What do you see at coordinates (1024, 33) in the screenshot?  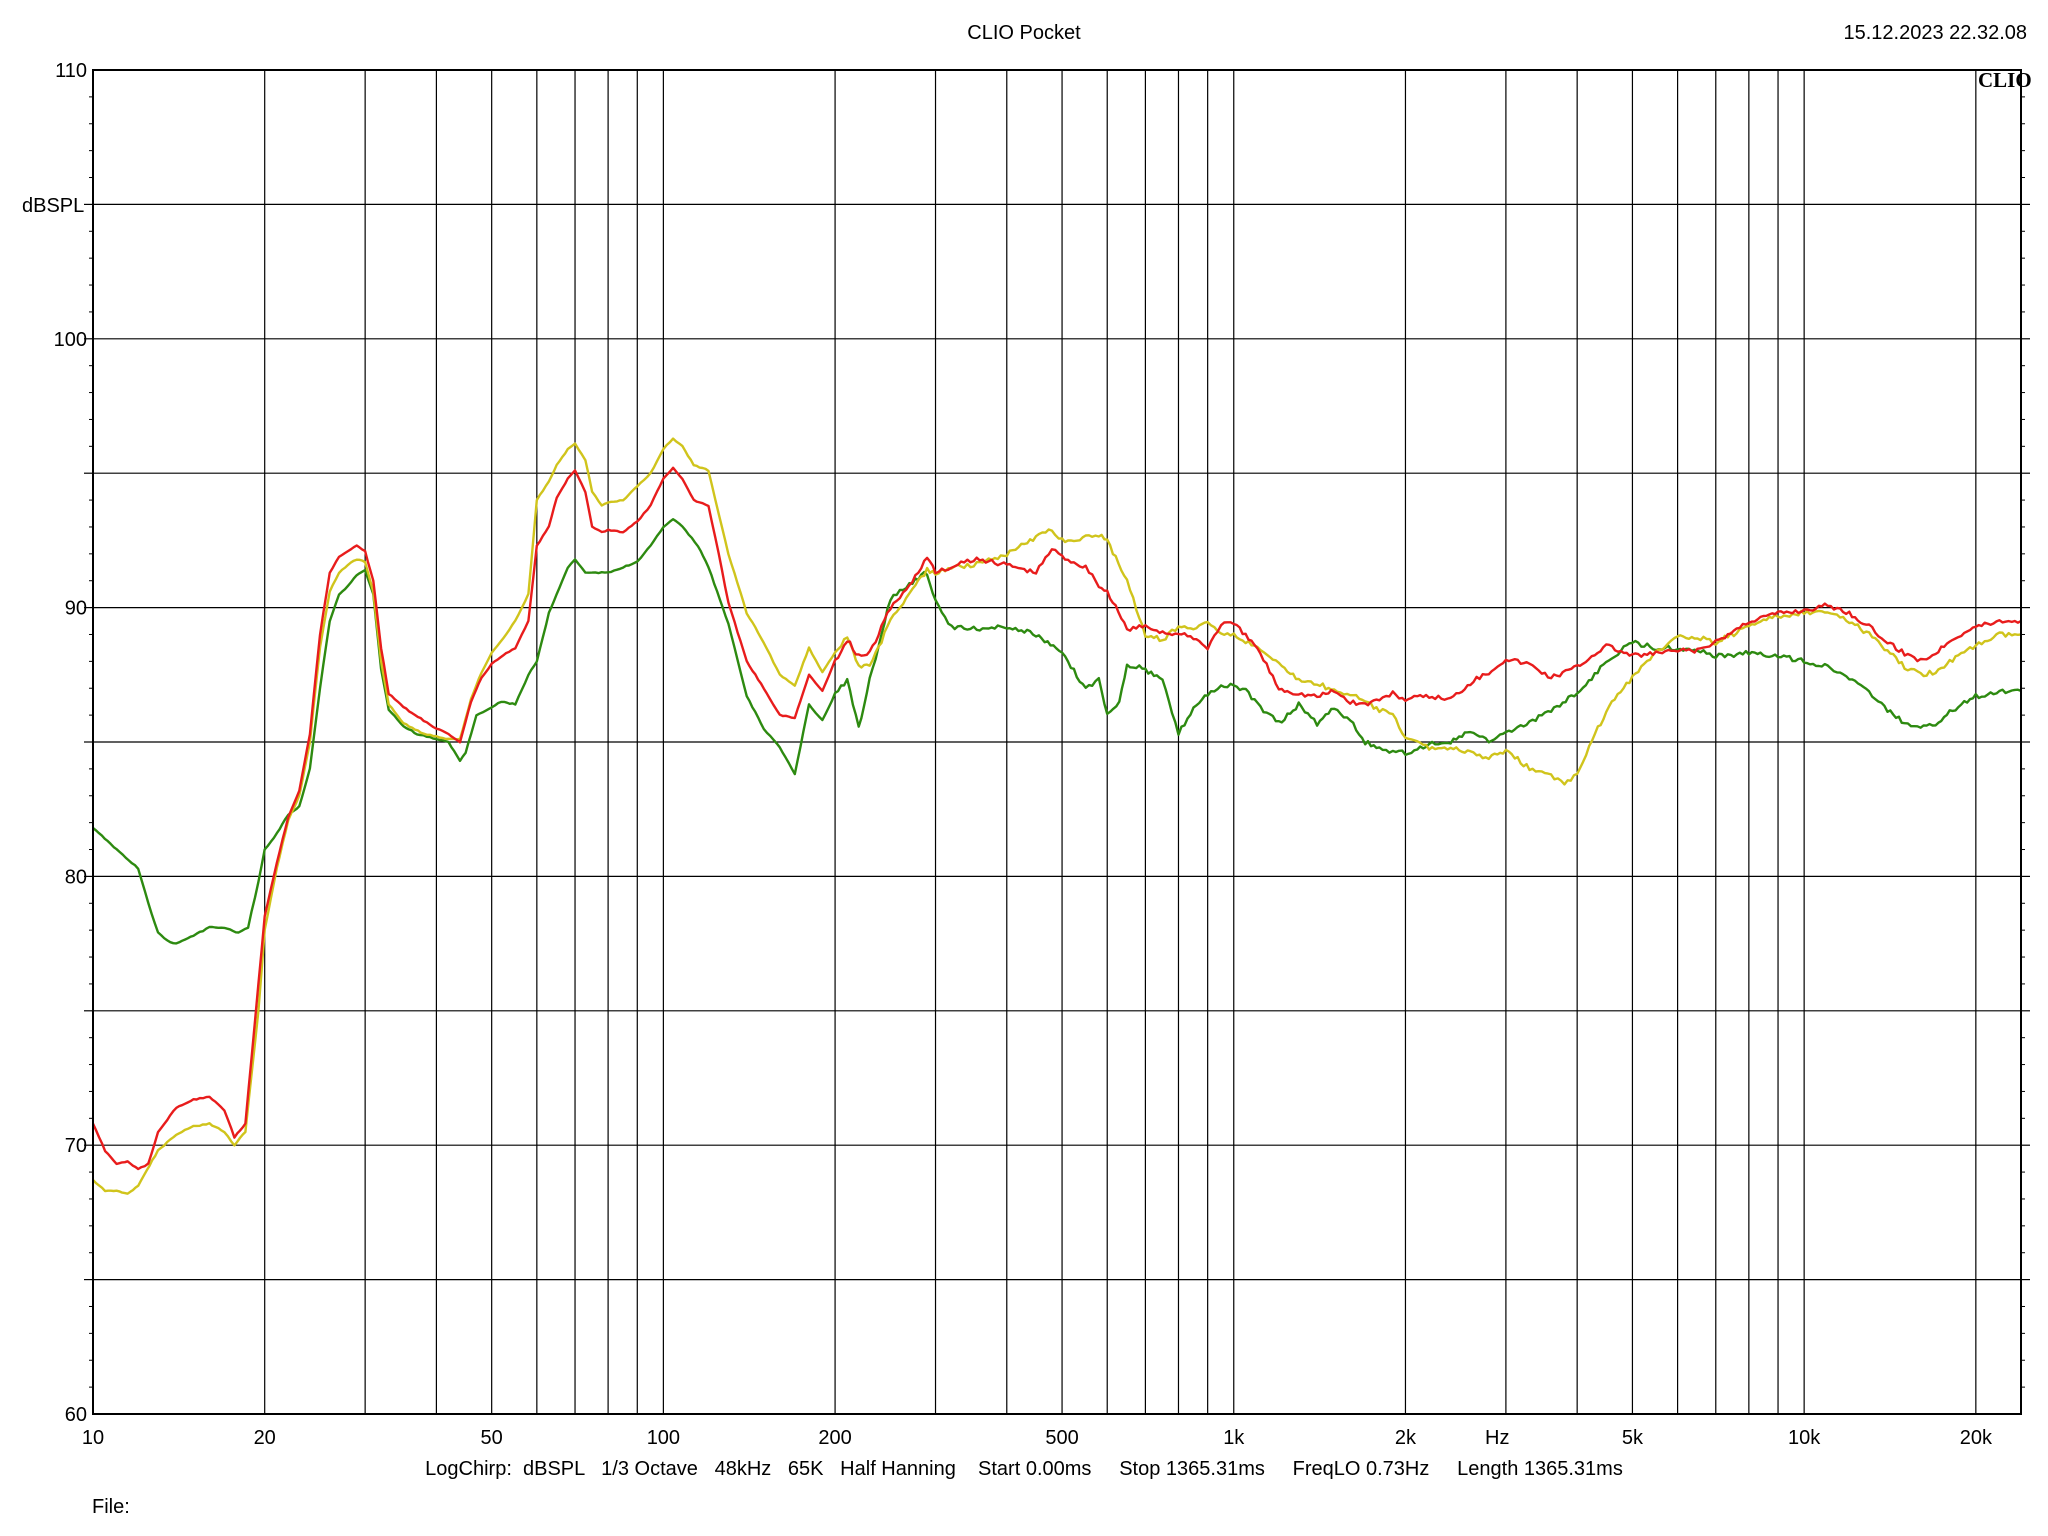 I see `chart-title: CLIO Pocket` at bounding box center [1024, 33].